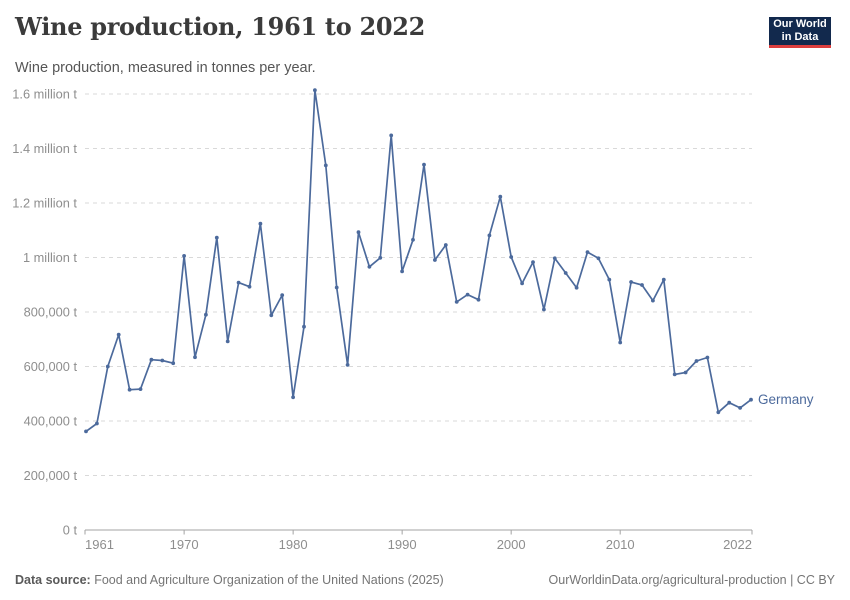 The image size is (850, 600). What do you see at coordinates (44, 93) in the screenshot?
I see `y-tick-label: 1.6 million t` at bounding box center [44, 93].